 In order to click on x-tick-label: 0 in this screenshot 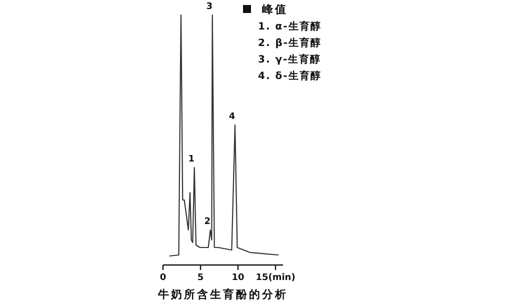, I will do `click(163, 278)`.